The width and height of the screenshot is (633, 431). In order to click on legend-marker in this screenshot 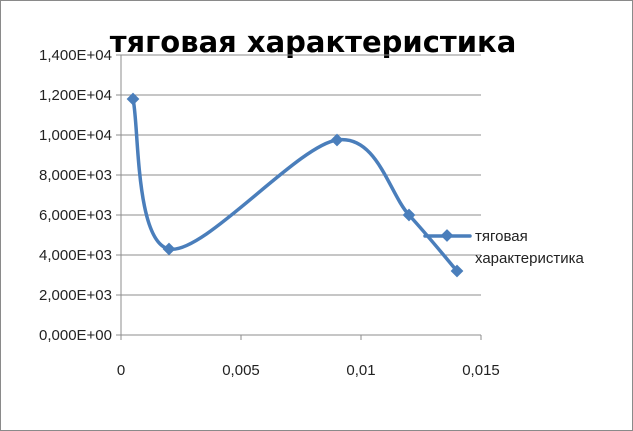, I will do `click(447, 235)`.